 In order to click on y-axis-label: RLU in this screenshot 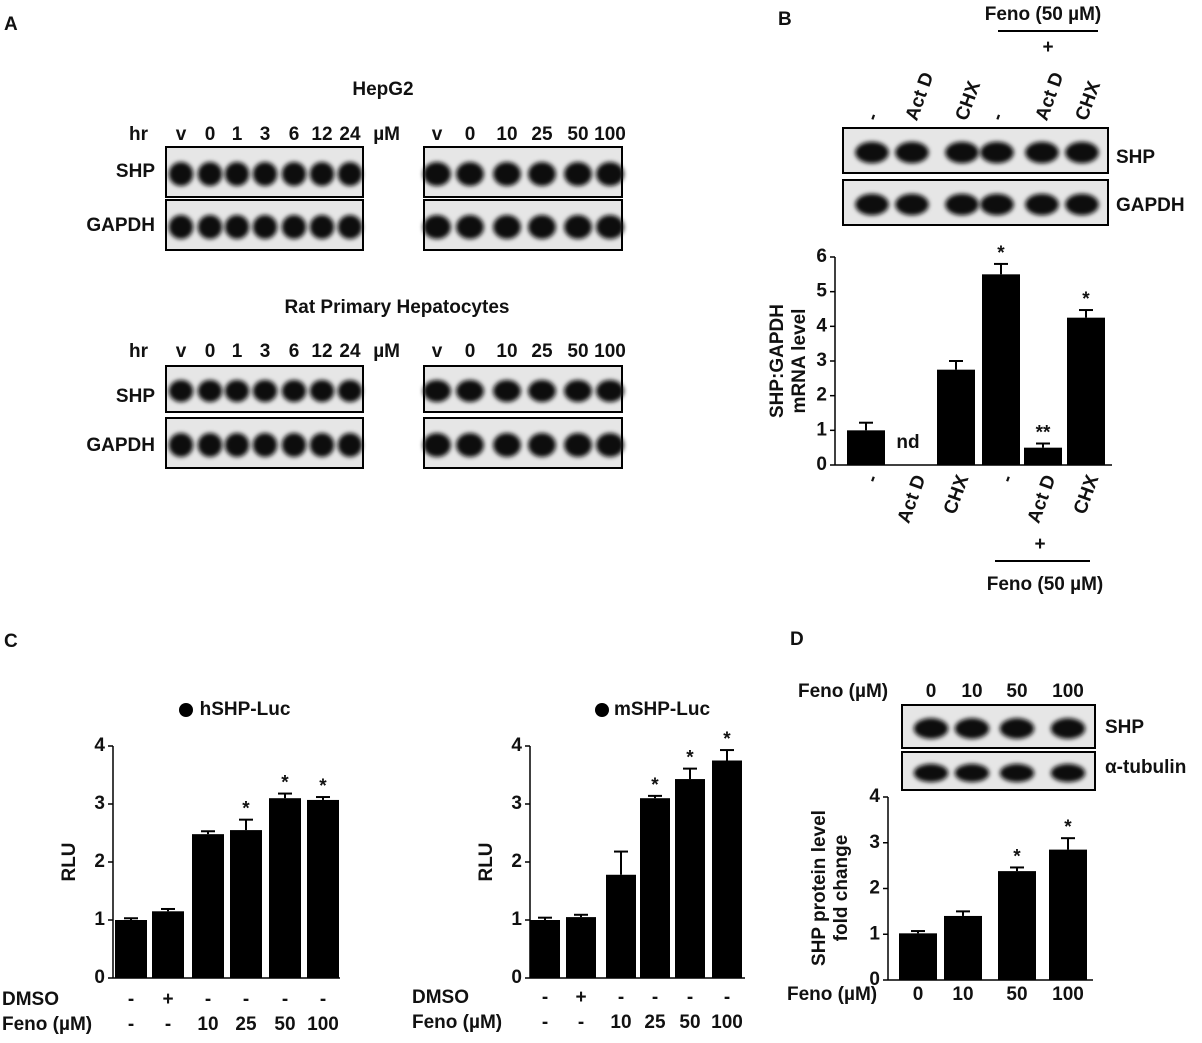, I will do `click(69, 861)`.